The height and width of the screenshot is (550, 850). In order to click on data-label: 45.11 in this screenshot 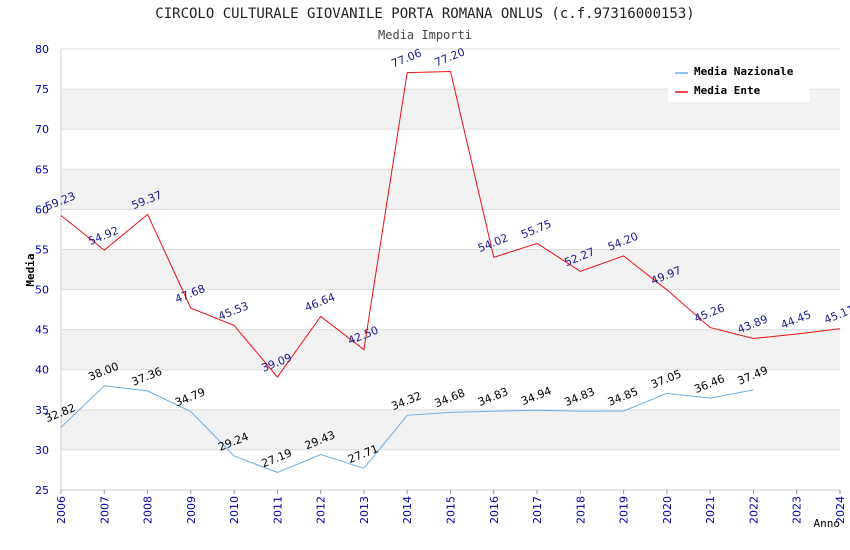, I will do `click(836, 315)`.